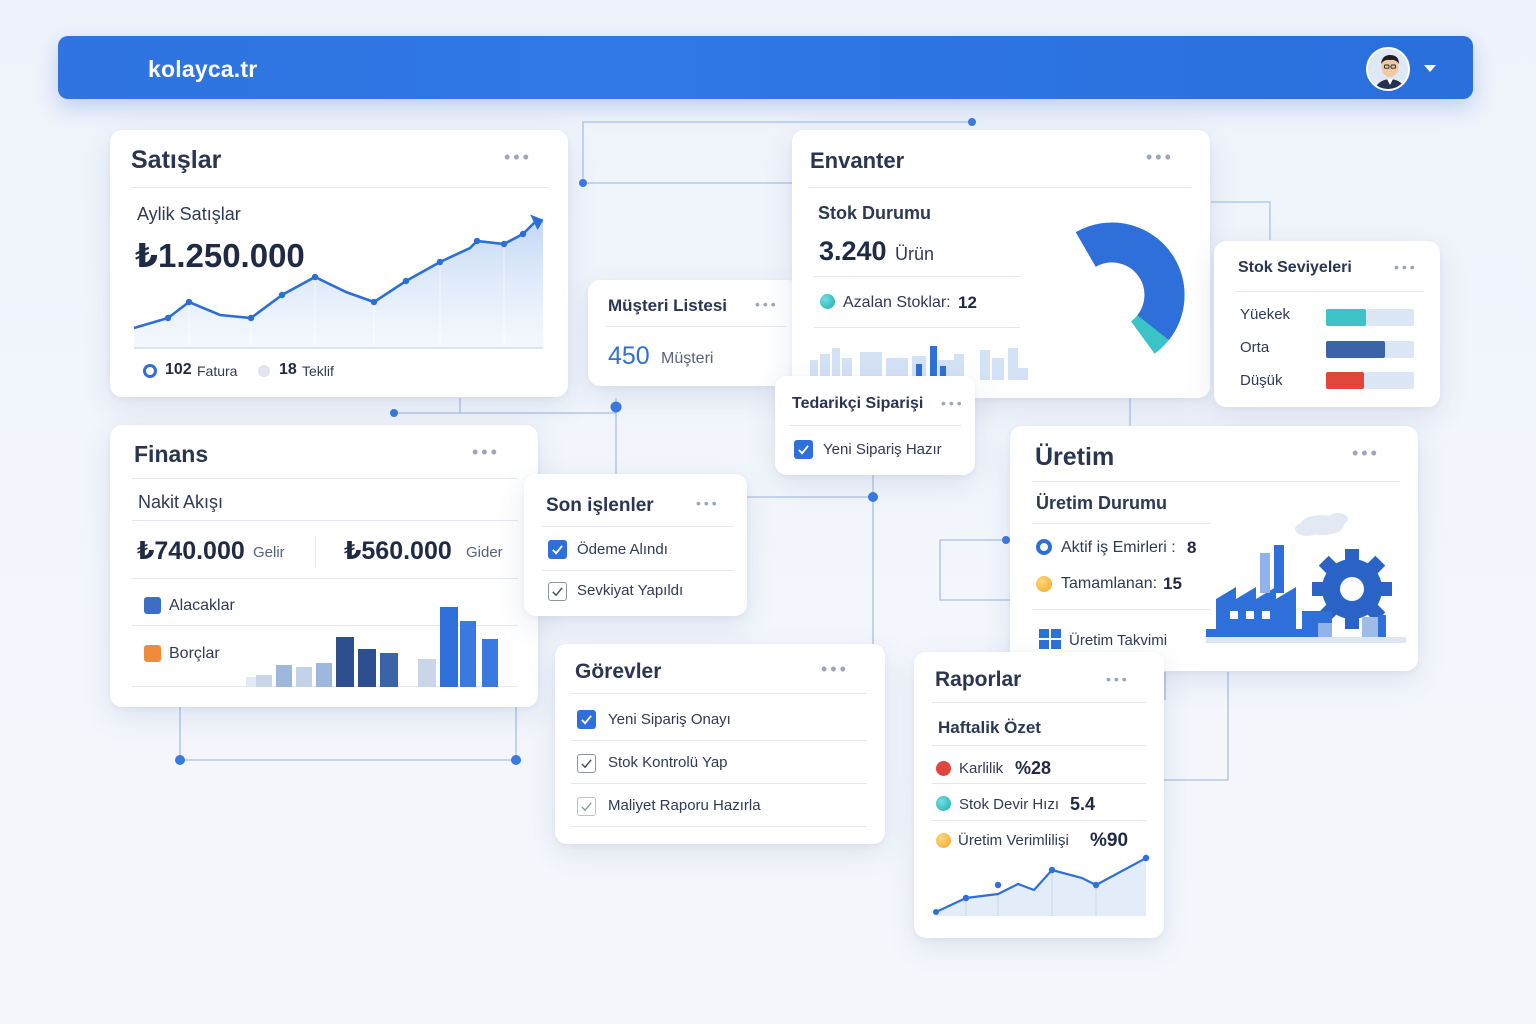  I want to click on recent-transactions-title: Son işlenler, so click(600, 505).